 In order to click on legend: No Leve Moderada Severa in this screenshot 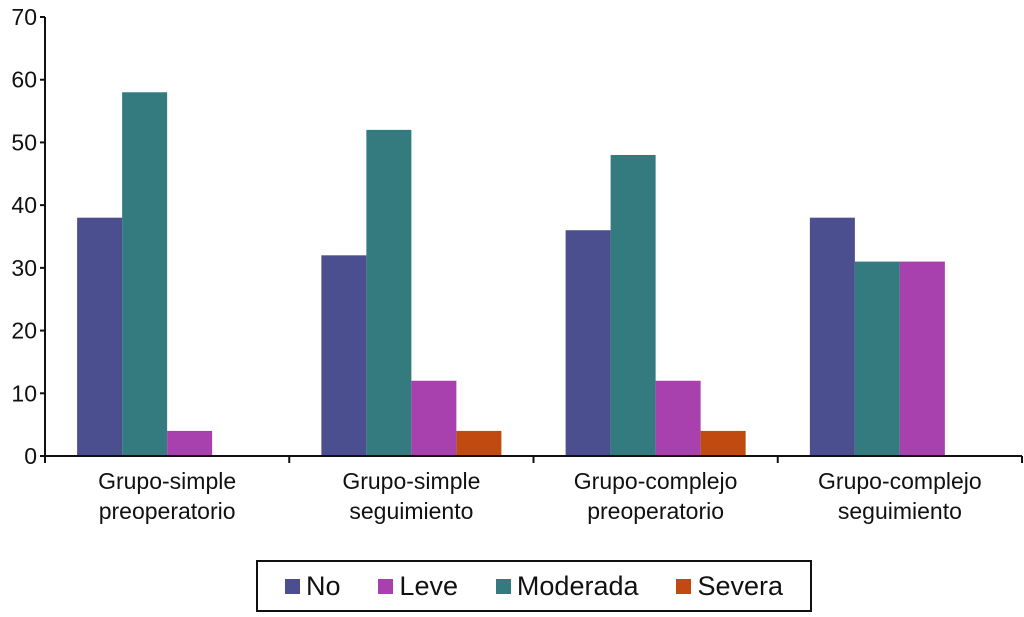, I will do `click(534, 586)`.